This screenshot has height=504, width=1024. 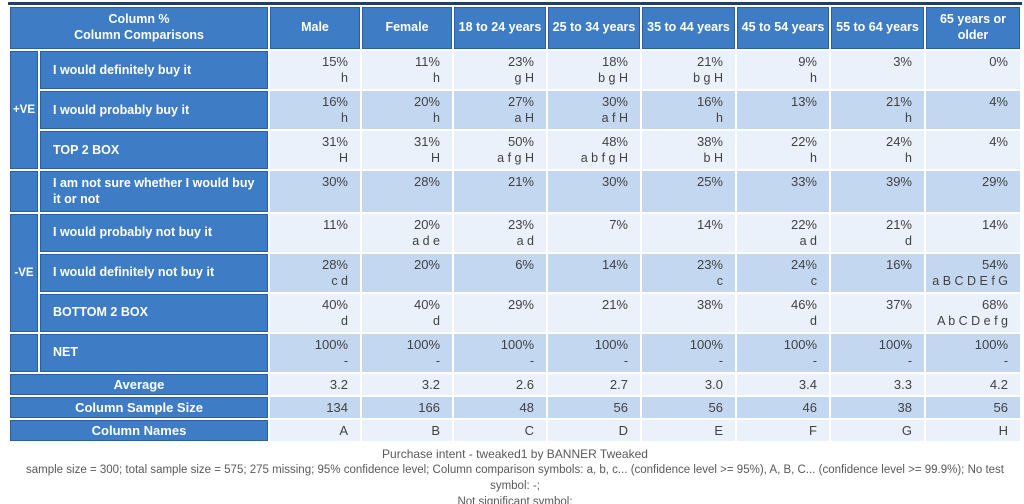 What do you see at coordinates (618, 224) in the screenshot?
I see `cell-value: 7%` at bounding box center [618, 224].